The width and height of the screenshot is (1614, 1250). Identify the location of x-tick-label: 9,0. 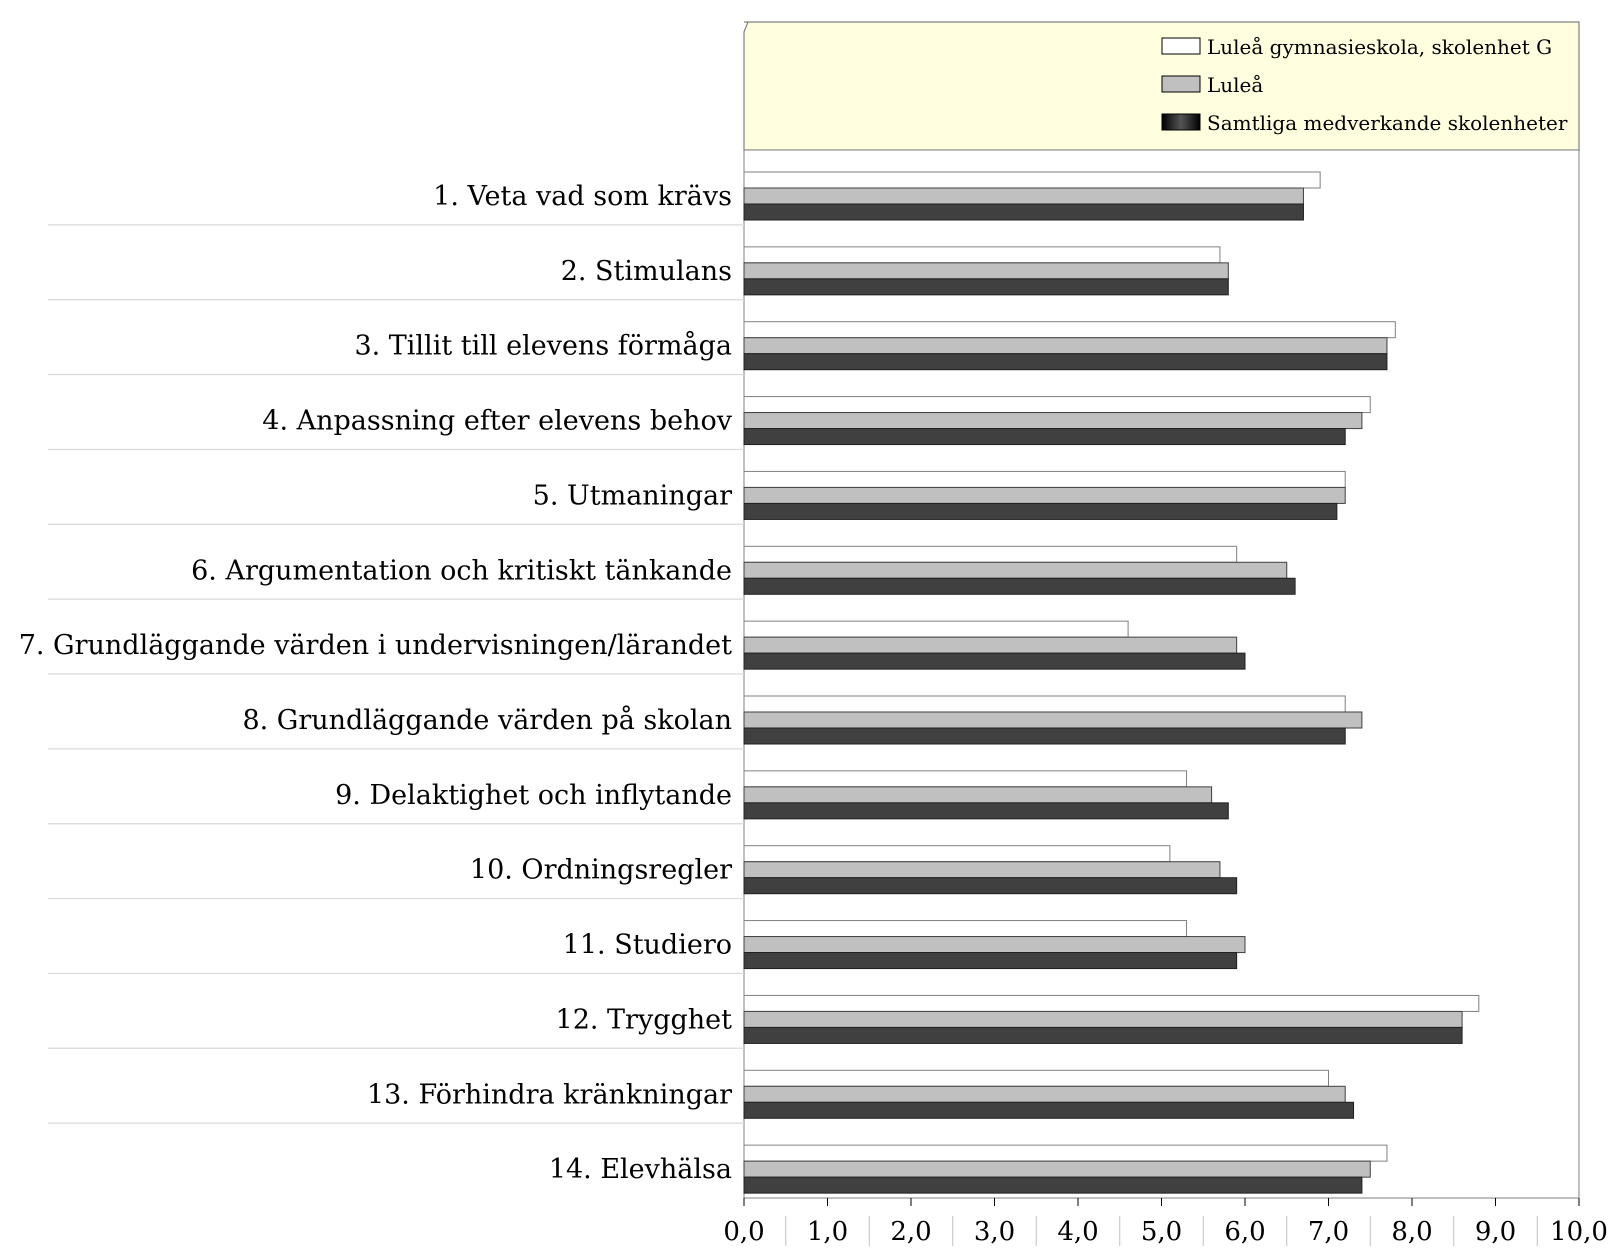
(1495, 1232).